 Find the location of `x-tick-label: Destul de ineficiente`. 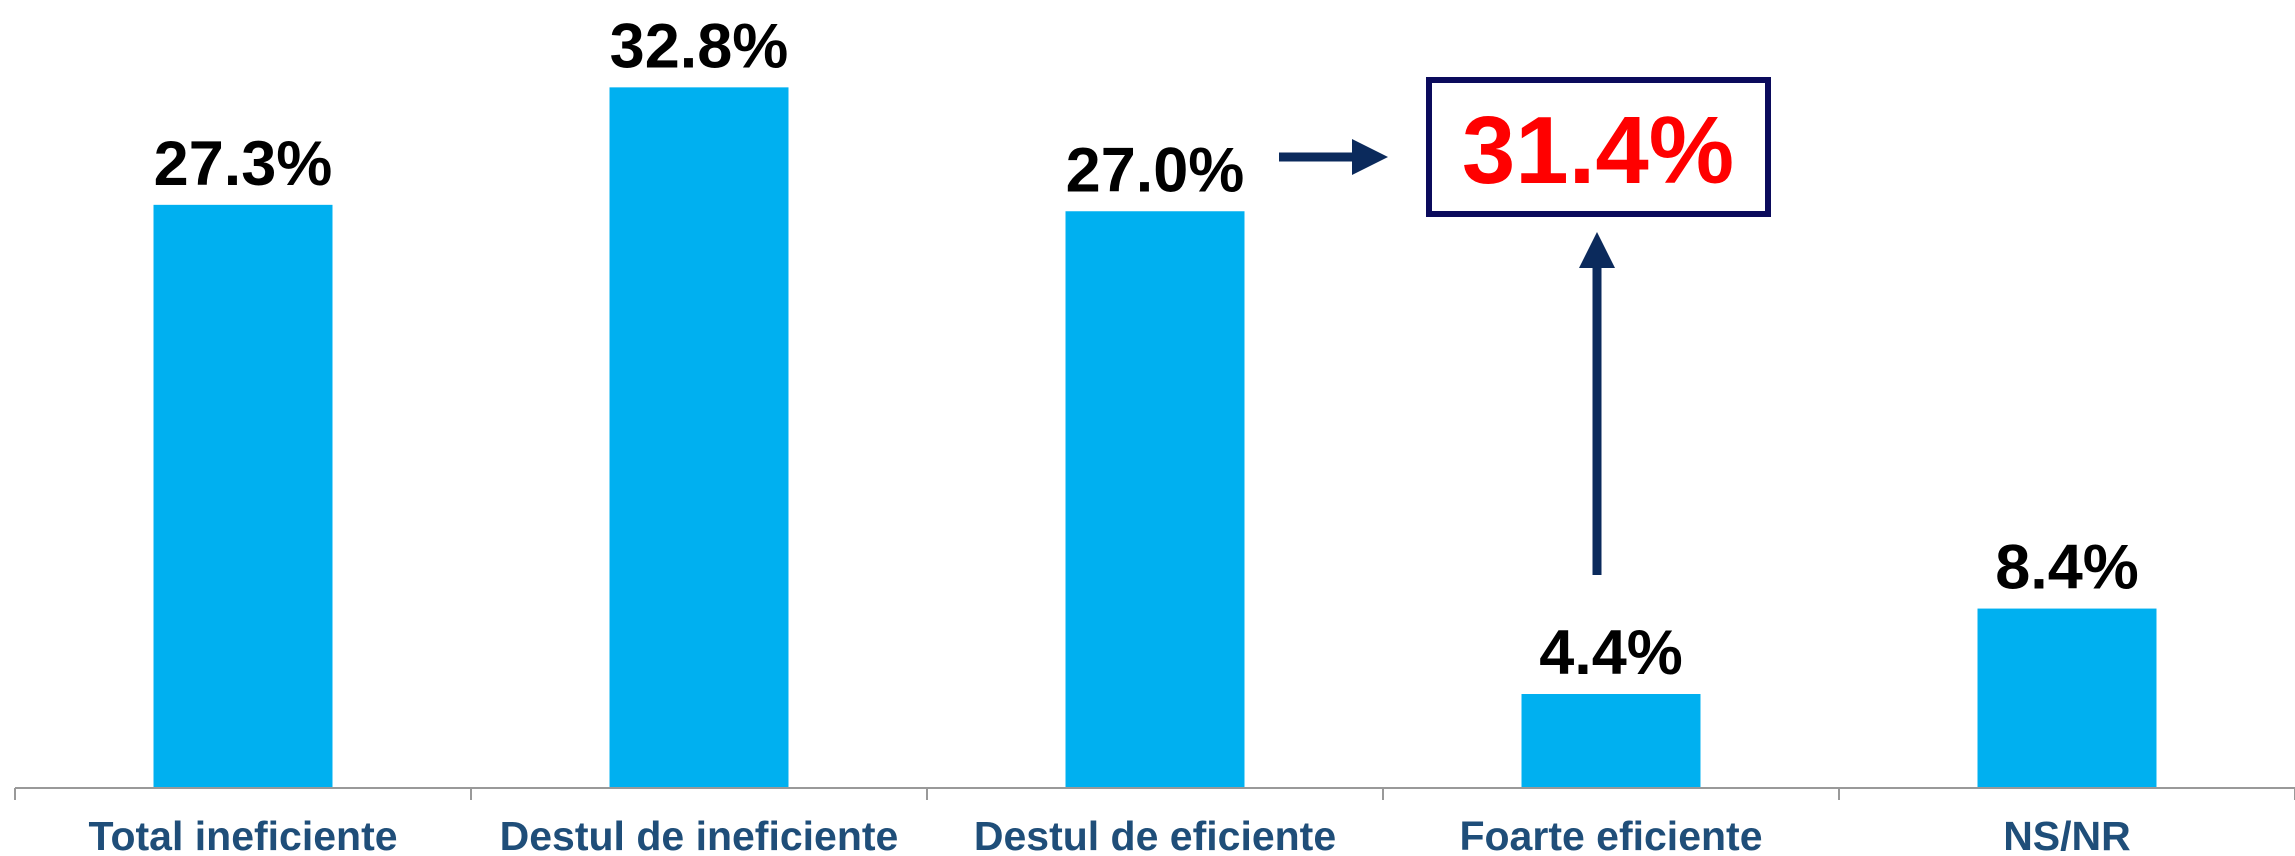

x-tick-label: Destul de ineficiente is located at coordinates (699, 834).